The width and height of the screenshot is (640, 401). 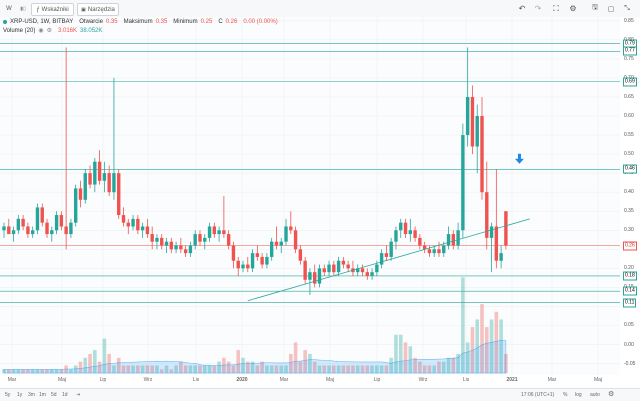 I want to click on auto-toggle: auto, so click(x=595, y=395).